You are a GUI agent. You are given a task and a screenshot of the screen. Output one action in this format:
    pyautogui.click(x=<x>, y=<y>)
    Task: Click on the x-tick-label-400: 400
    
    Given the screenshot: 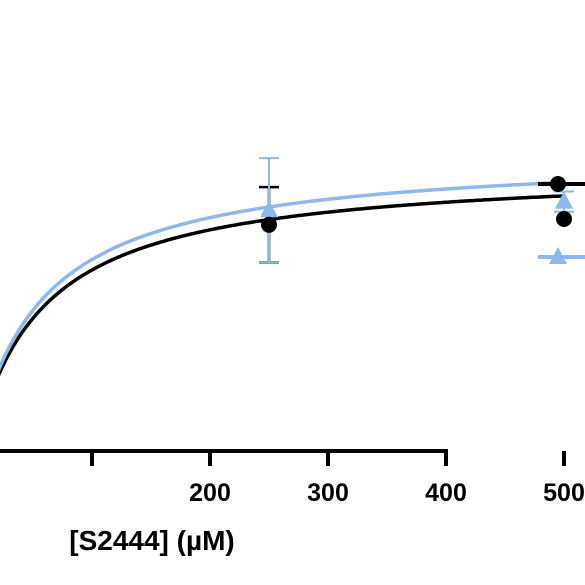 What is the action you would take?
    pyautogui.click(x=446, y=493)
    